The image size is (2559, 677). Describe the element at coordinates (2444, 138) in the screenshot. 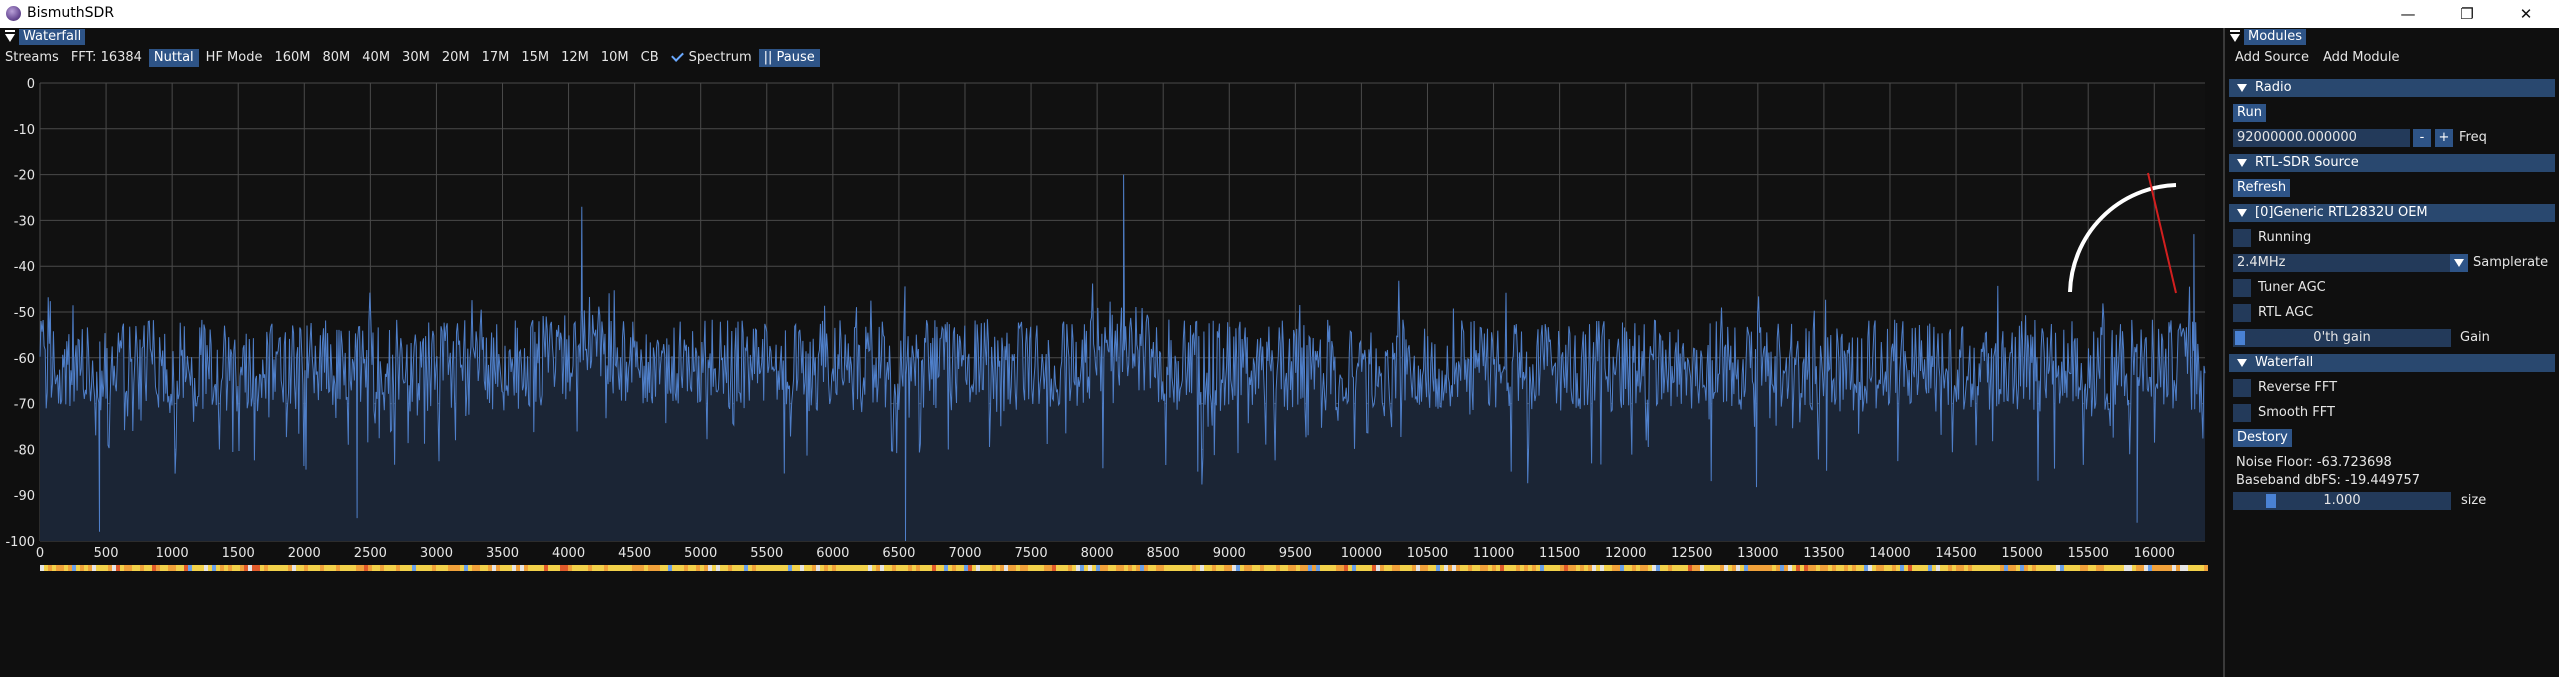

I see `freq-plus-button: +` at that location.